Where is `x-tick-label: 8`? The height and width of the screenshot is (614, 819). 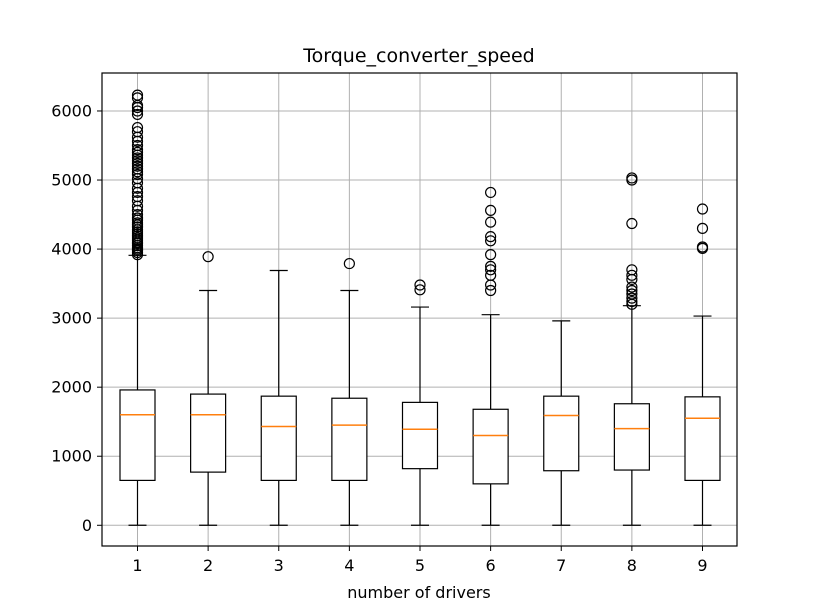
x-tick-label: 8 is located at coordinates (632, 565).